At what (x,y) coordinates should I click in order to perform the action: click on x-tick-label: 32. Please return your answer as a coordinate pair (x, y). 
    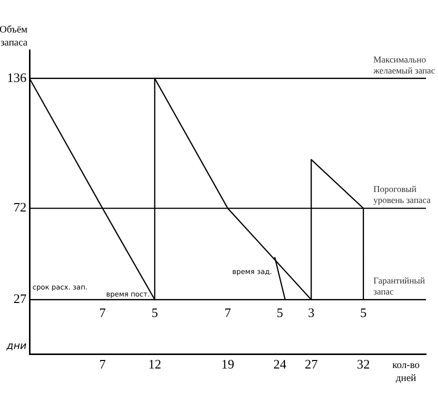
    Looking at the image, I should click on (363, 364).